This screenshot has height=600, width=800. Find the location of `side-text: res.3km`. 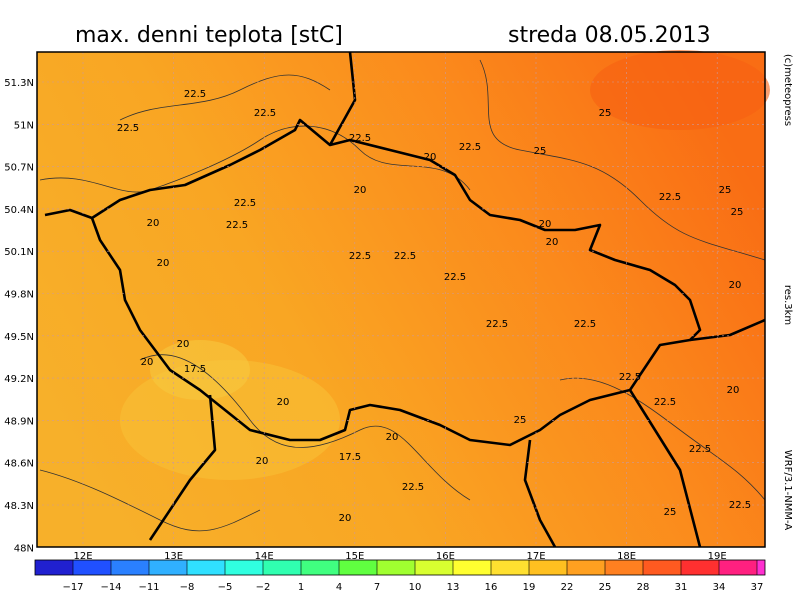

side-text: res.3km is located at coordinates (787, 305).